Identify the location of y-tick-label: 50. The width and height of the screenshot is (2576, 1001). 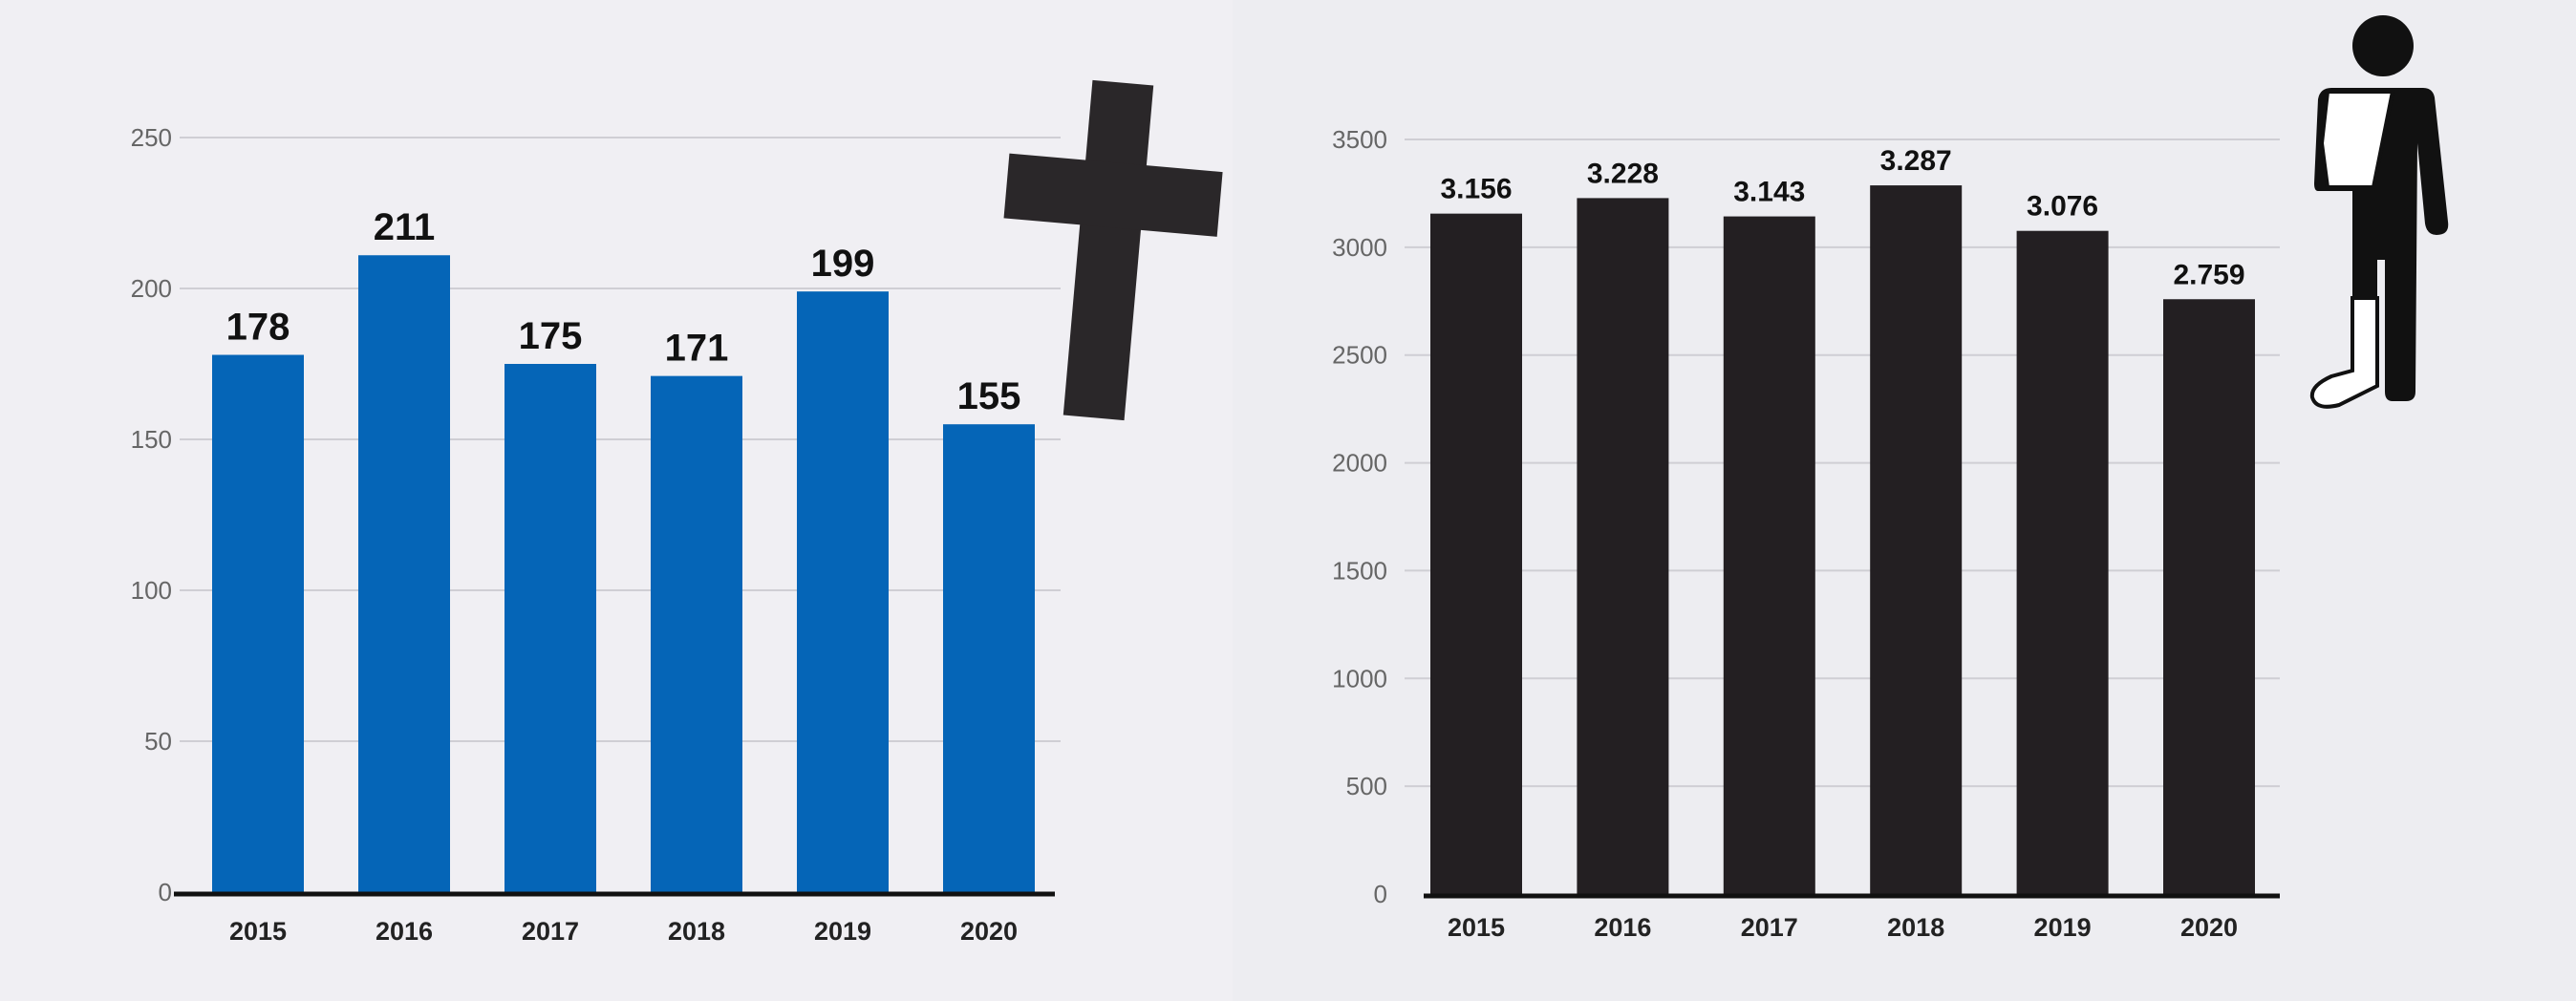
(158, 741).